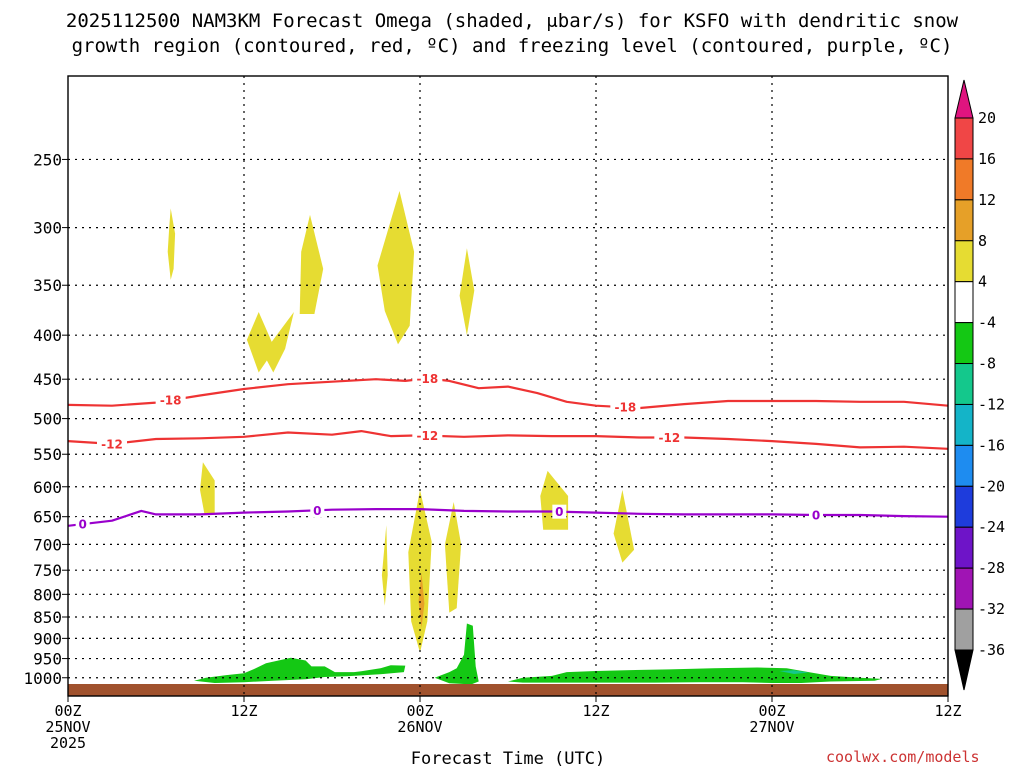 Image resolution: width=1024 pixels, height=768 pixels. I want to click on colorbar-tick-label: -8, so click(987, 364).